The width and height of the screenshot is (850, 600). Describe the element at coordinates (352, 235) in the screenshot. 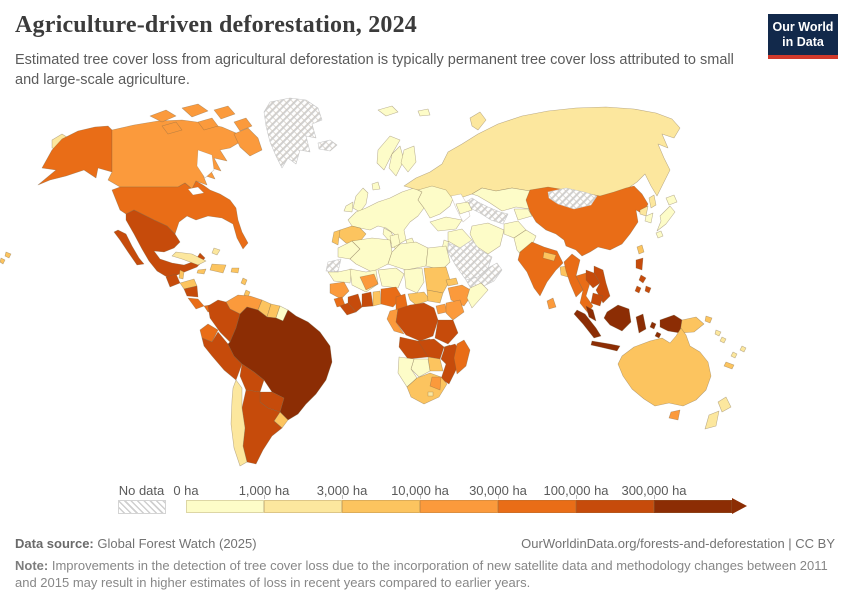

I see `country-spain` at that location.